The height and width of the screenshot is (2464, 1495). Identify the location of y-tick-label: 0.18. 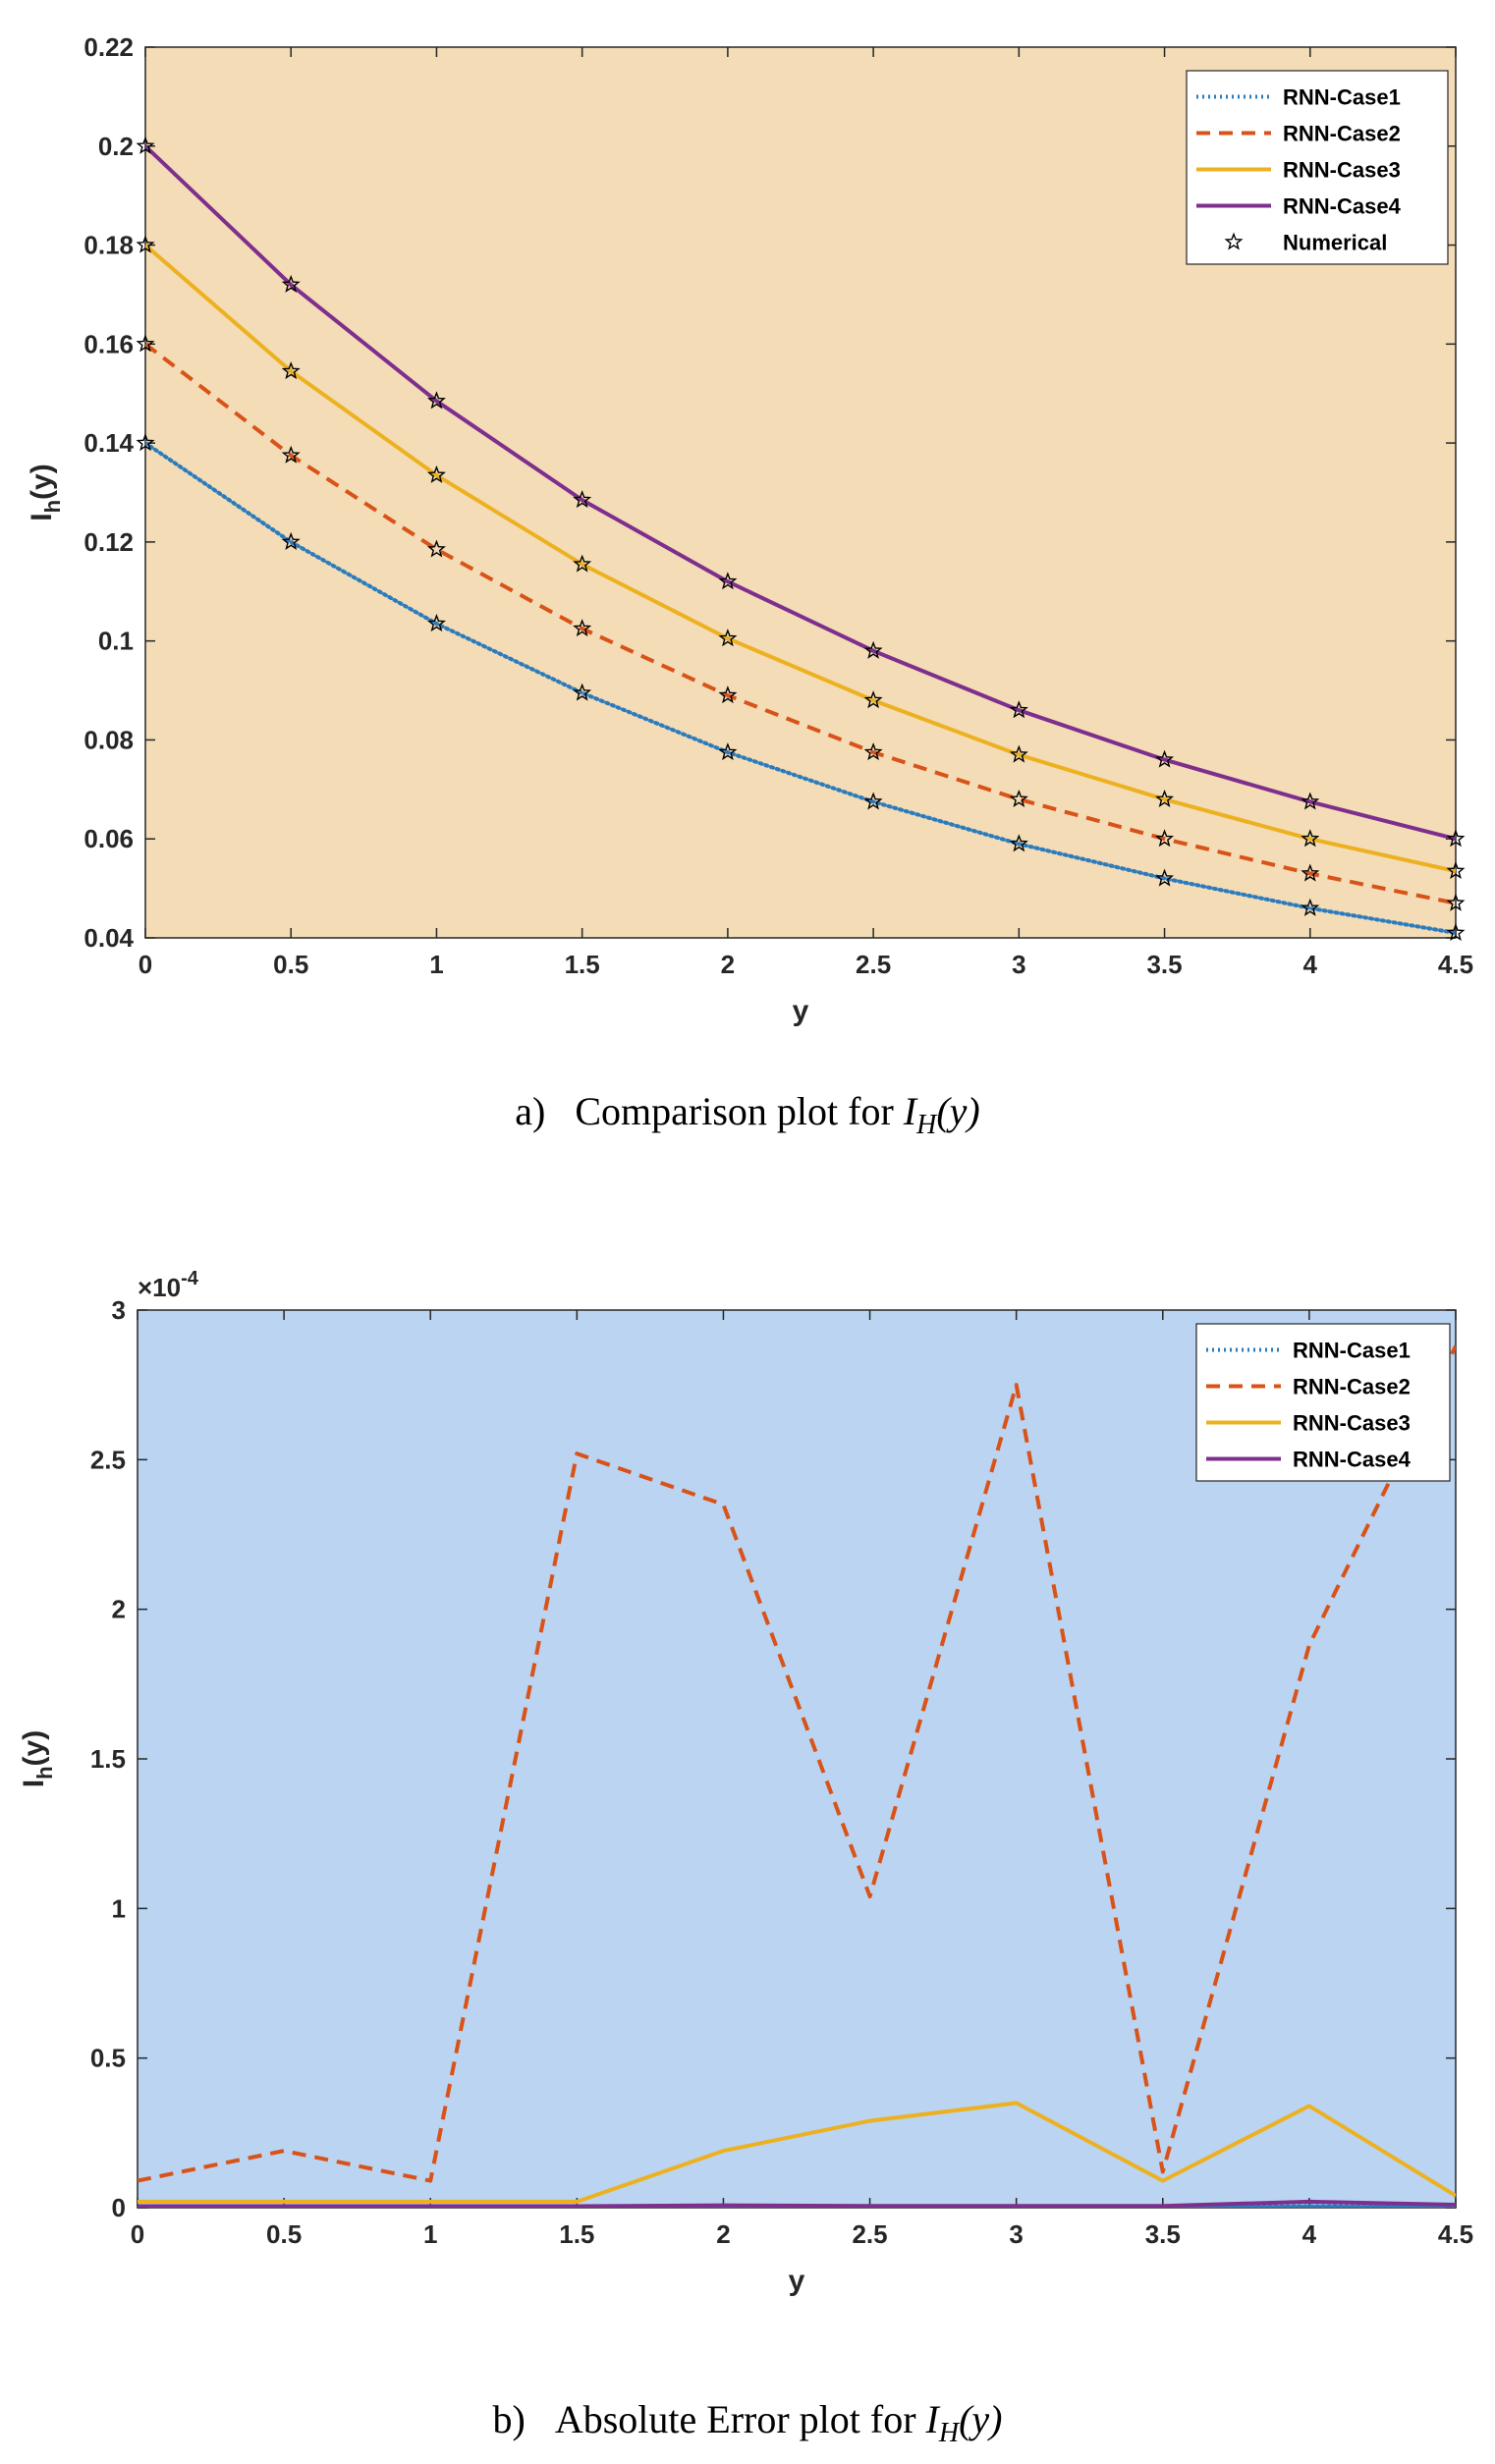
(109, 245).